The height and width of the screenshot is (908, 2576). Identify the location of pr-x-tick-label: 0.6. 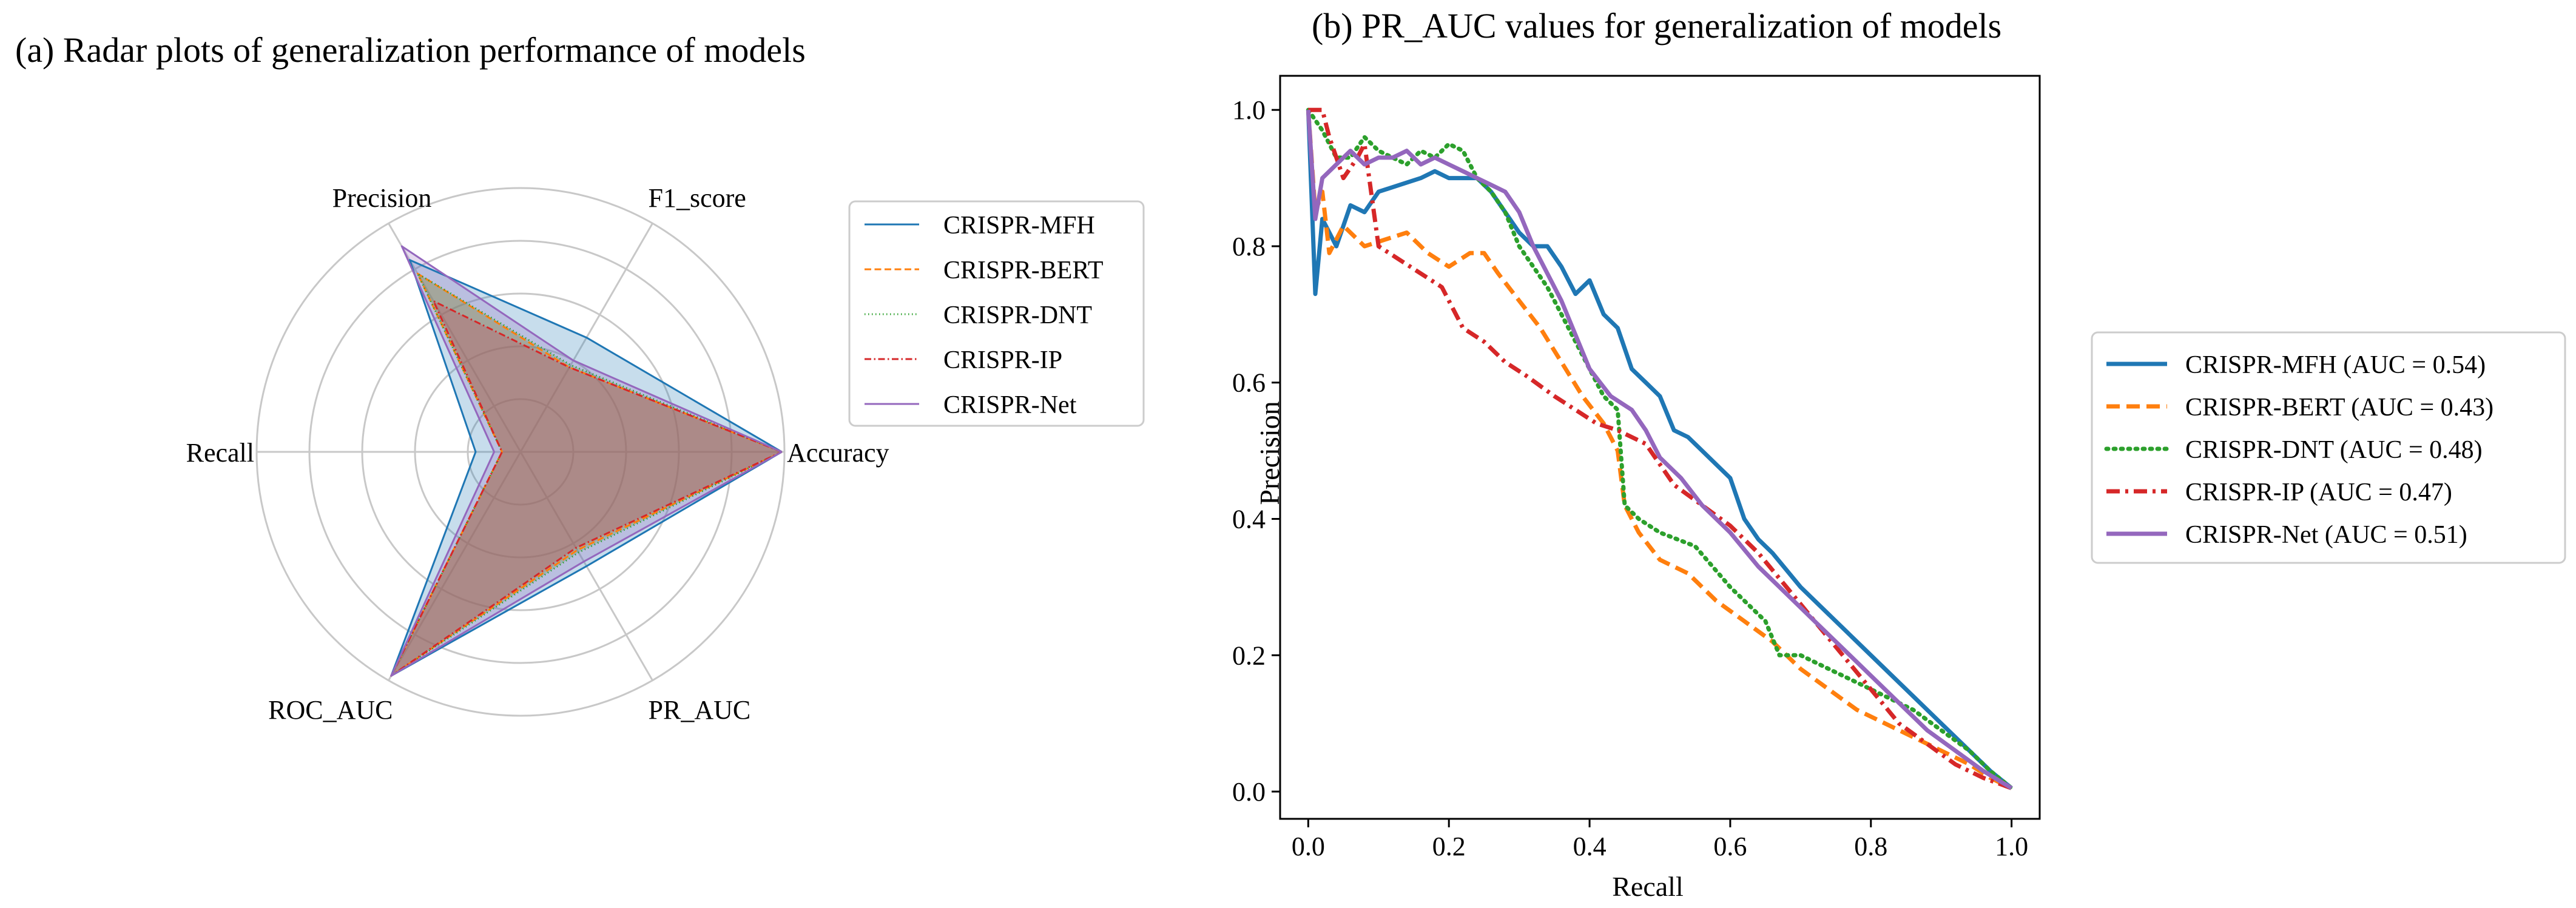
(1730, 846).